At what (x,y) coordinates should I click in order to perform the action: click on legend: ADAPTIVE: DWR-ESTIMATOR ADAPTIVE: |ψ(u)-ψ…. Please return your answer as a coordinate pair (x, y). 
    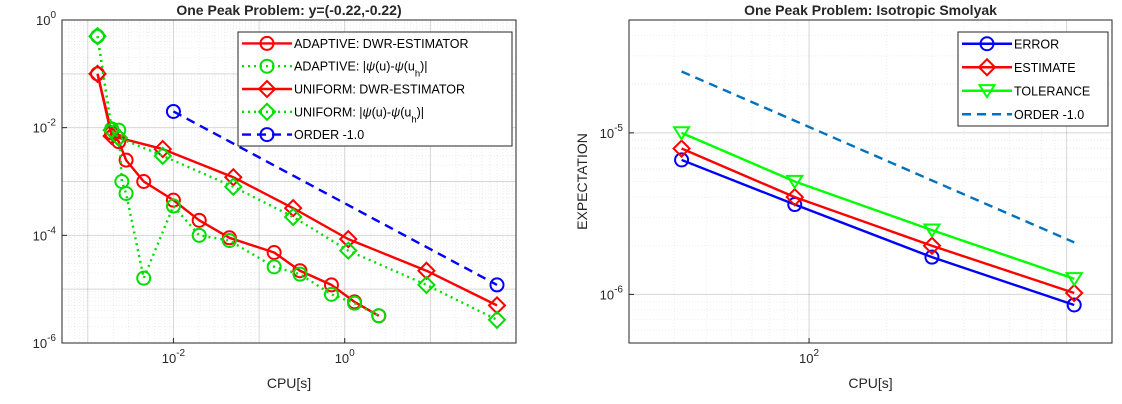
    Looking at the image, I should click on (375, 89).